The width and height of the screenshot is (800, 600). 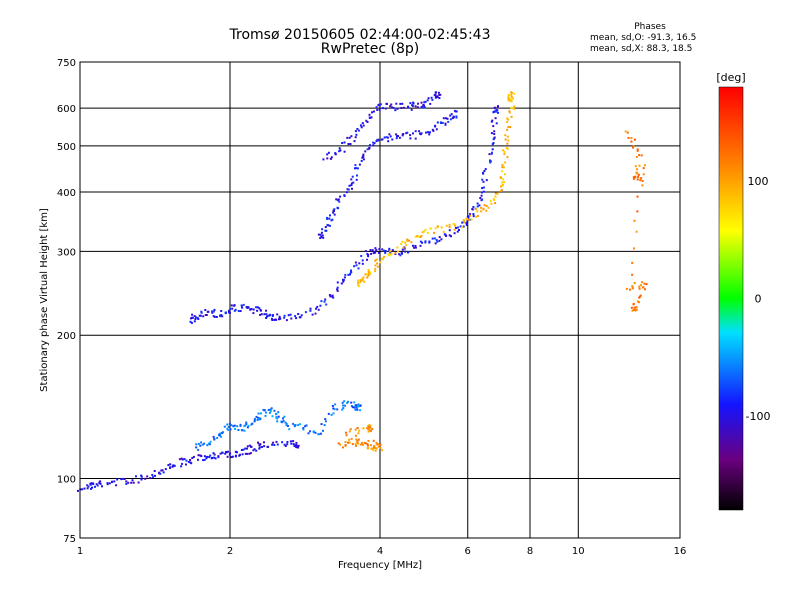 What do you see at coordinates (66, 336) in the screenshot?
I see `y-tick-label: 200` at bounding box center [66, 336].